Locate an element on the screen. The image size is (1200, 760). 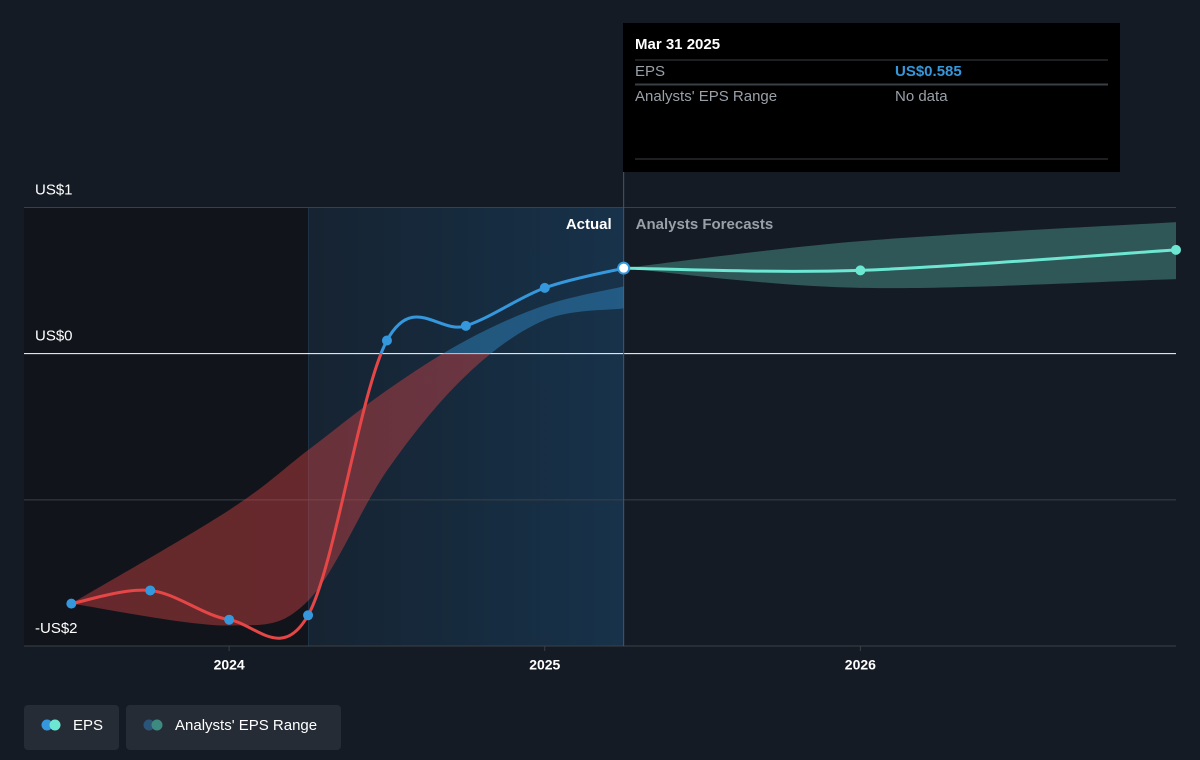
legend-item: EPS is located at coordinates (71, 727).